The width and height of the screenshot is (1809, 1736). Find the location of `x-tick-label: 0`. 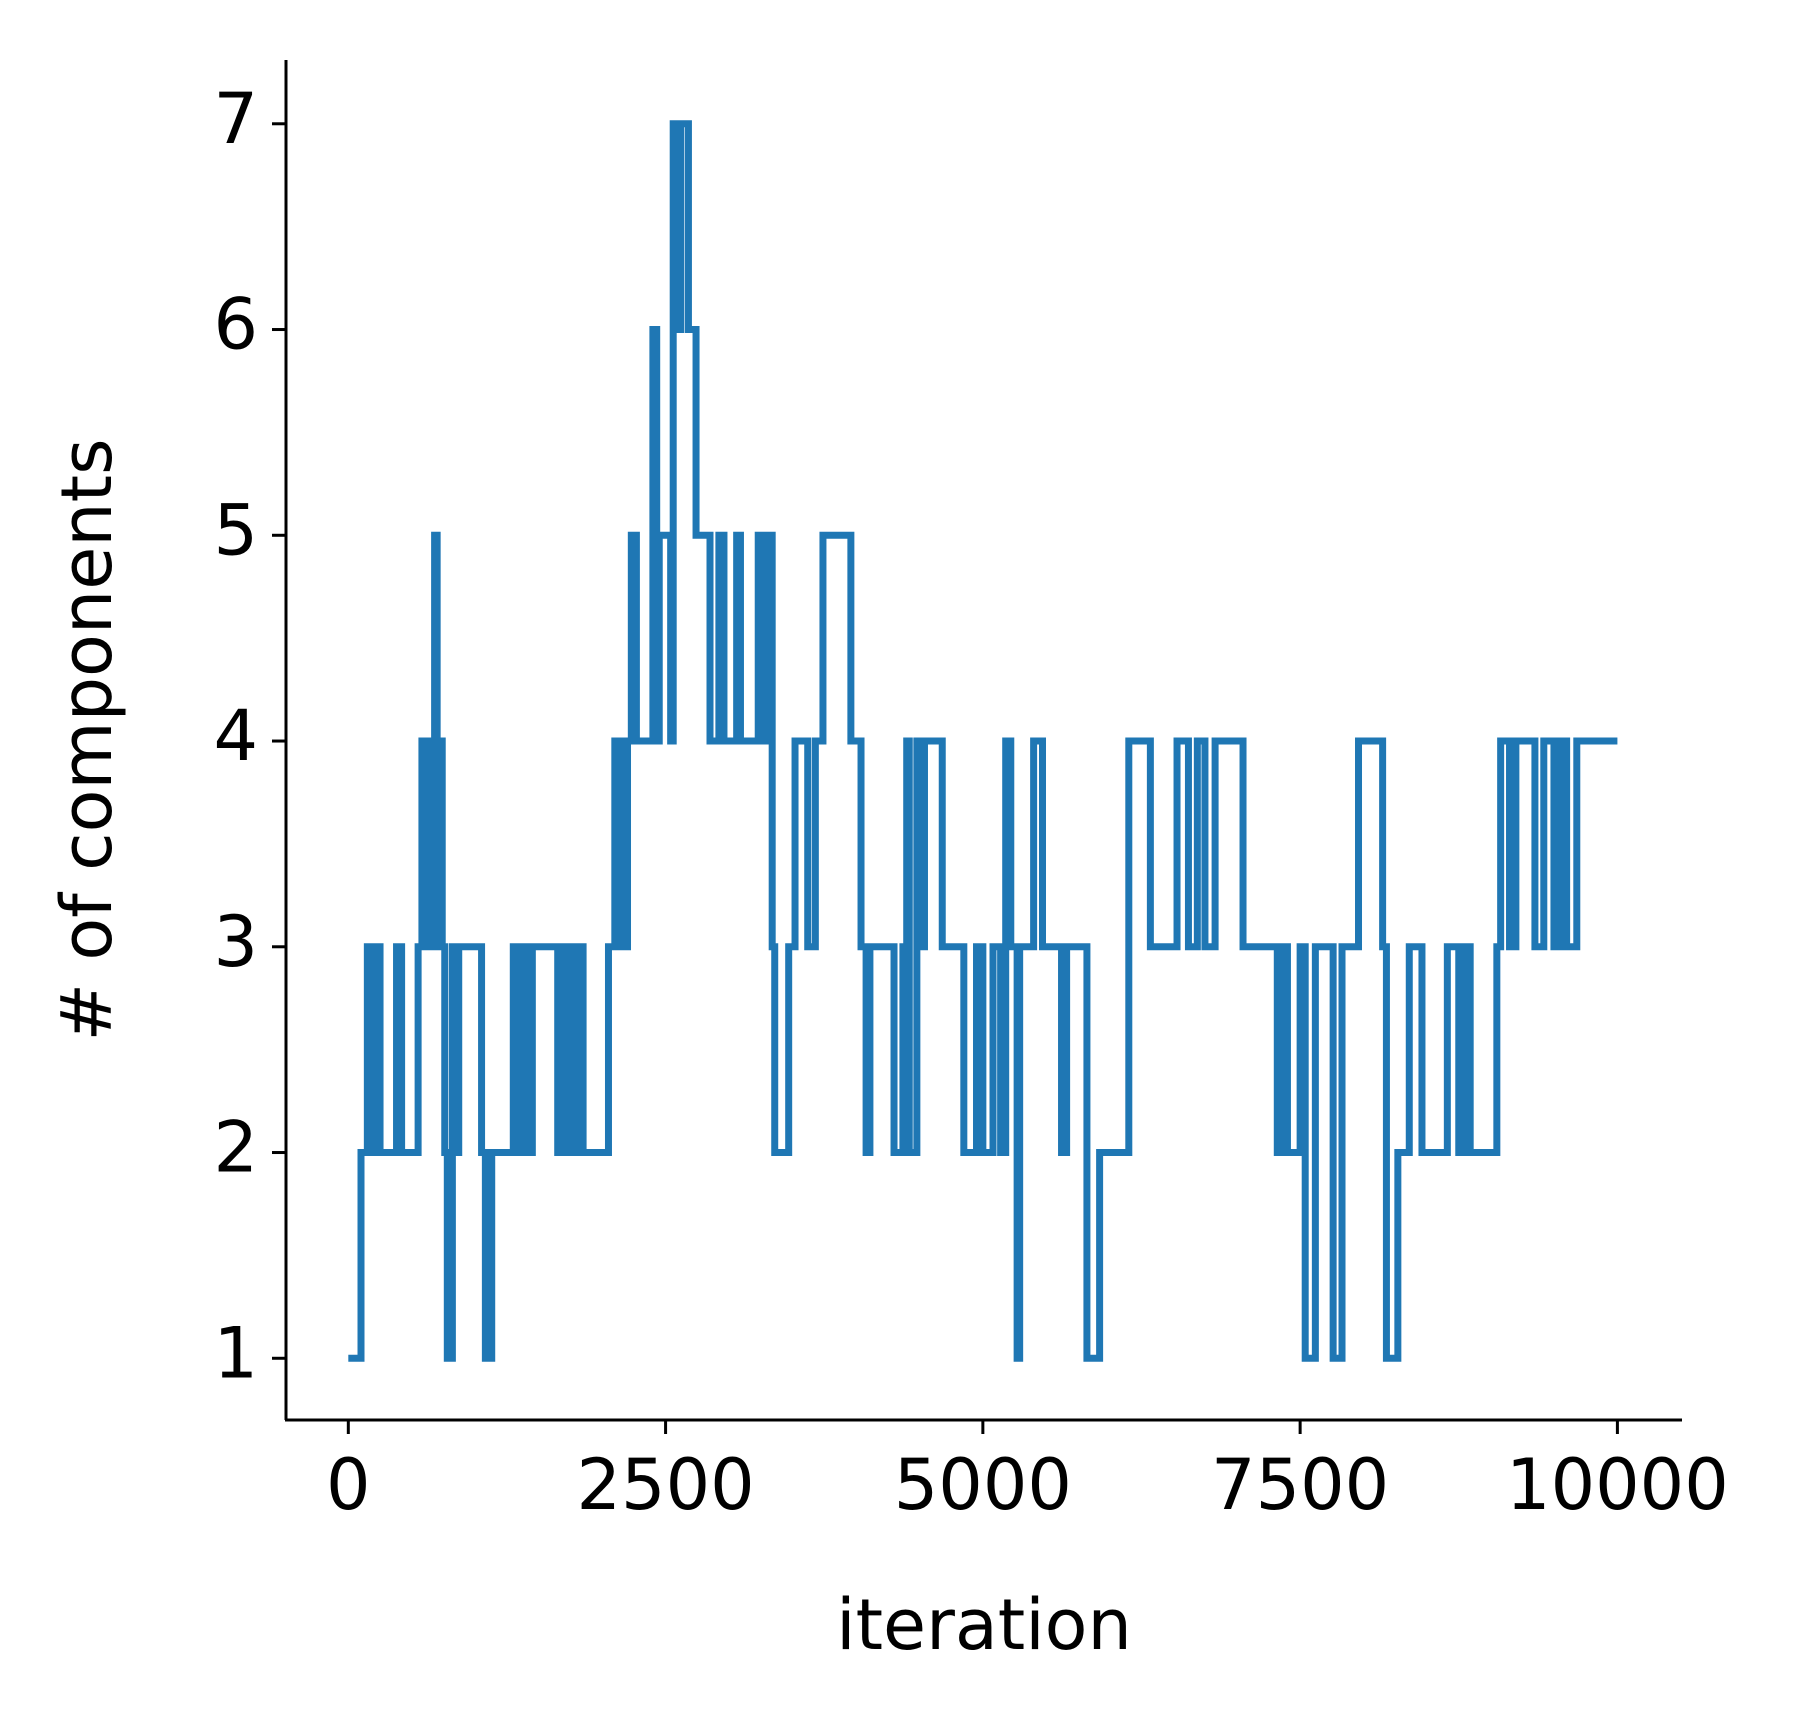

x-tick-label: 0 is located at coordinates (348, 1485).